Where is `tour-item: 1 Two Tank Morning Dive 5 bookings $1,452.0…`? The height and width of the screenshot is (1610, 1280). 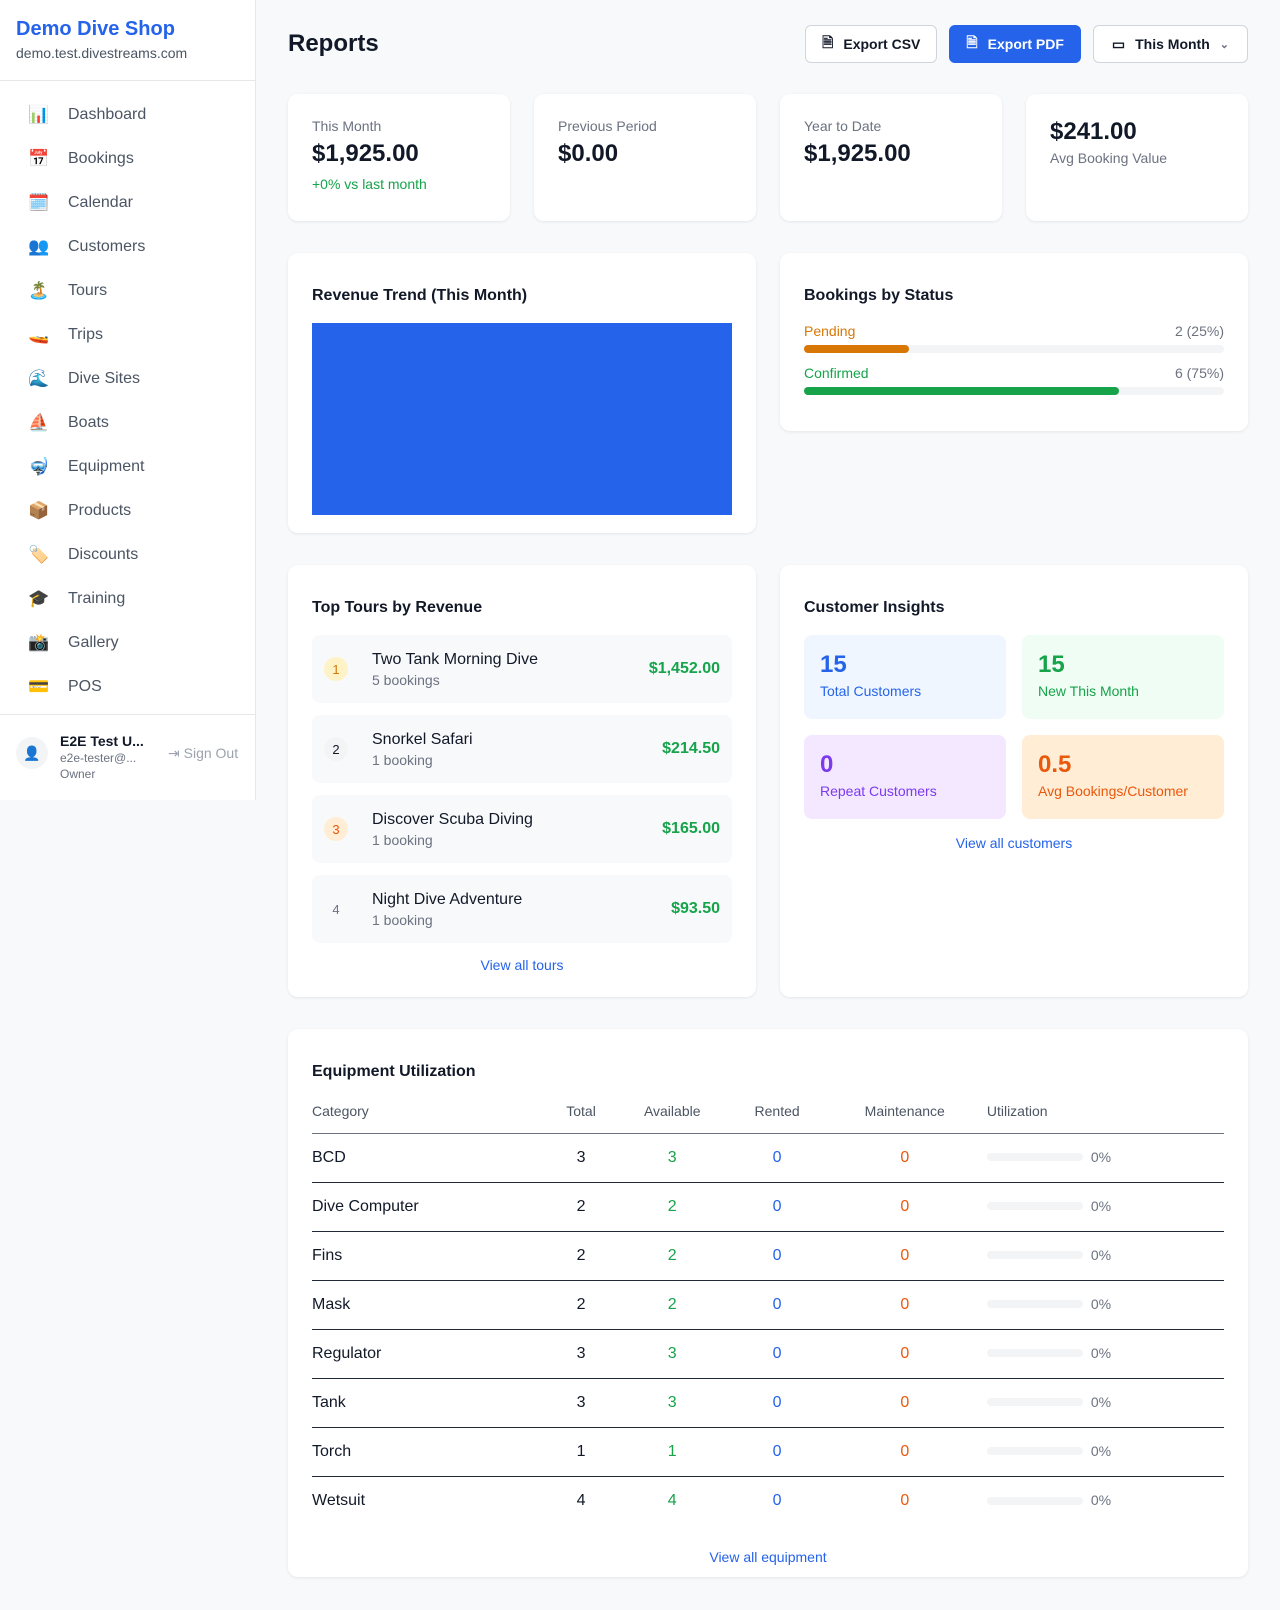 tour-item: 1 Two Tank Morning Dive 5 bookings $1,452.0… is located at coordinates (522, 669).